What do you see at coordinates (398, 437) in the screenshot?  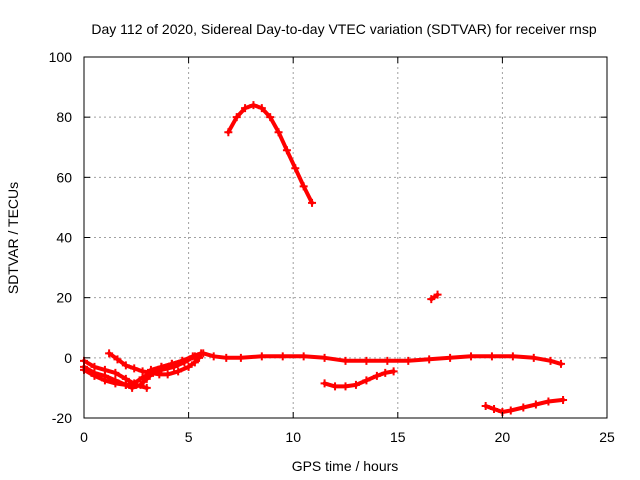 I see `x-tick-label: 15` at bounding box center [398, 437].